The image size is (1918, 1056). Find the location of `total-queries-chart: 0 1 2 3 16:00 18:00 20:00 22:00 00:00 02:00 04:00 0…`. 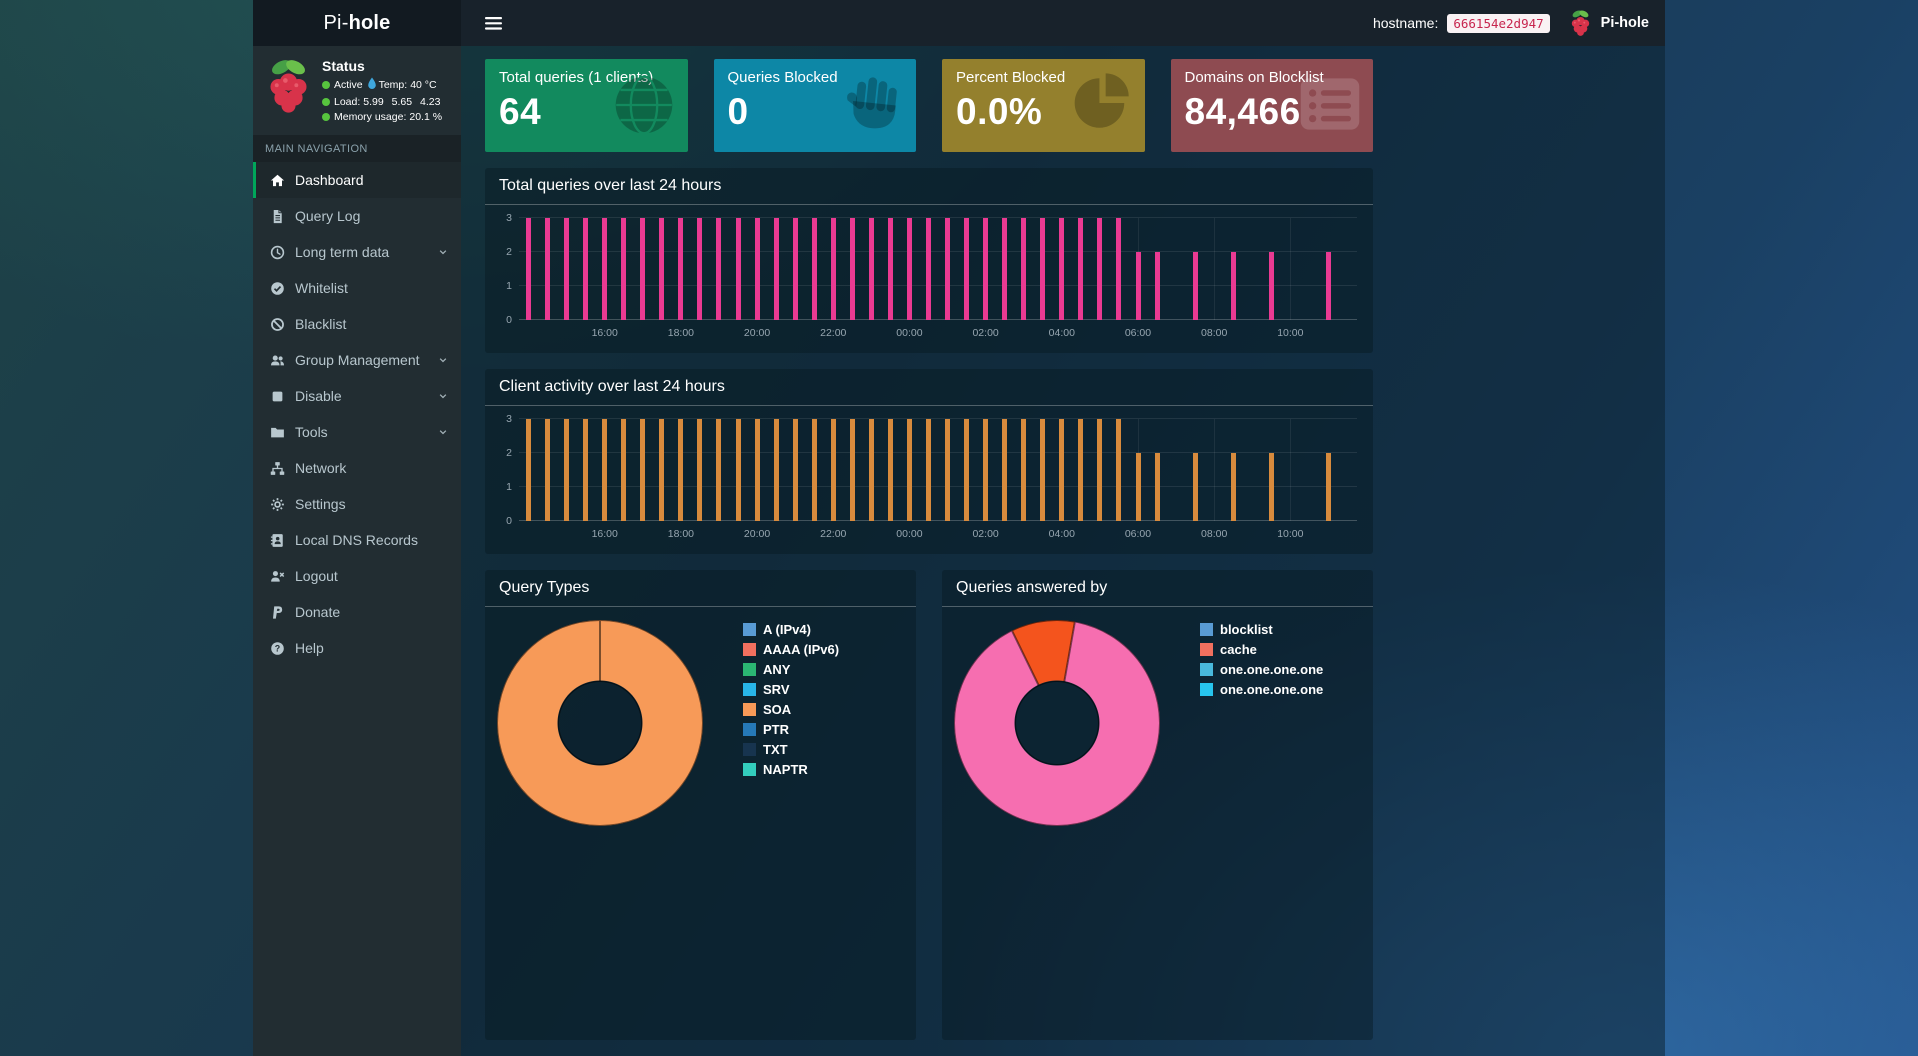

total-queries-chart: 0 1 2 3 16:00 18:00 20:00 22:00 00:00 02:00 04:00 0… is located at coordinates (929, 277).